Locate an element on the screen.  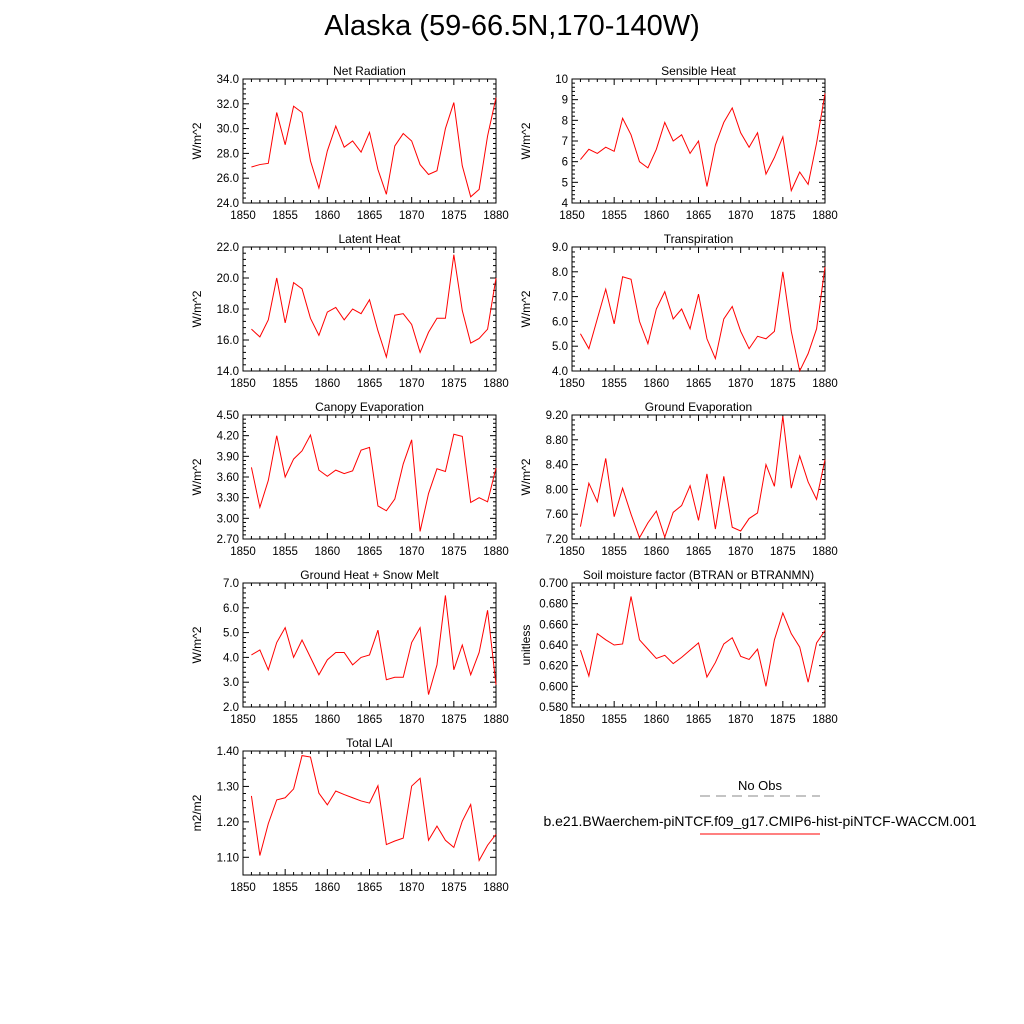
y-tick-label: 4.0 is located at coordinates (231, 658).